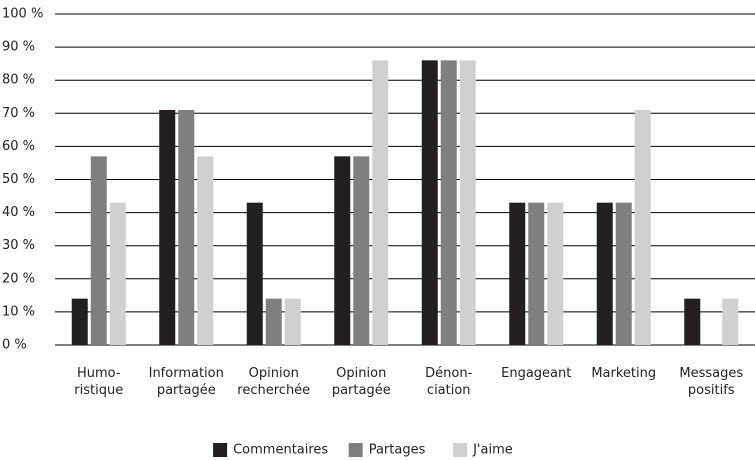 The width and height of the screenshot is (755, 460). What do you see at coordinates (18, 146) in the screenshot?
I see `y-tick-label: 60 %` at bounding box center [18, 146].